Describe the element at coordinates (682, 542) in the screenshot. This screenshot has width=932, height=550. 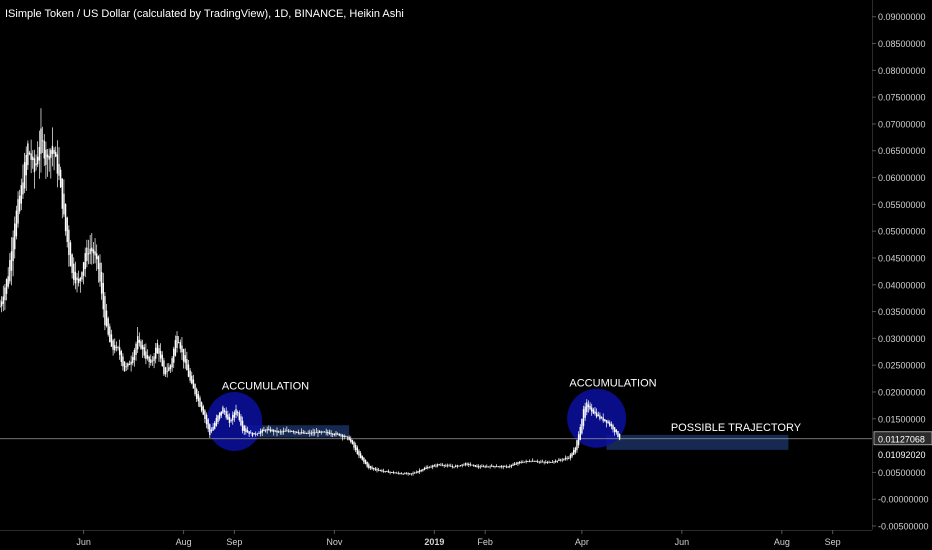
I see `x-tick-label-7: Jun` at that location.